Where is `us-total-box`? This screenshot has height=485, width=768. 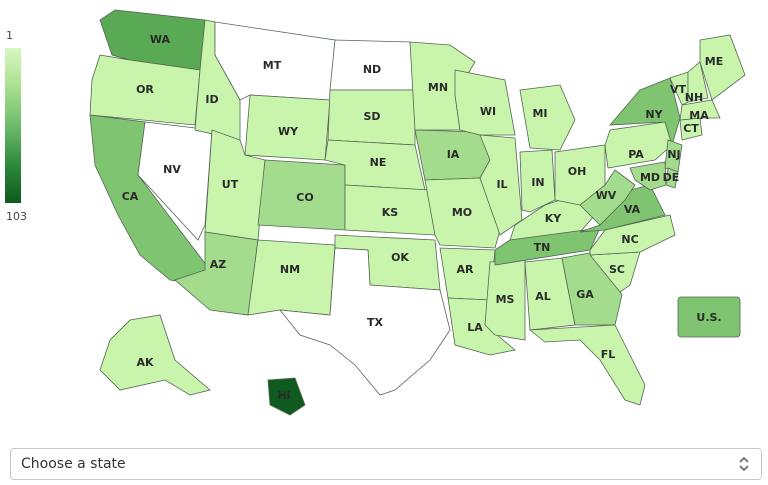 us-total-box is located at coordinates (709, 317).